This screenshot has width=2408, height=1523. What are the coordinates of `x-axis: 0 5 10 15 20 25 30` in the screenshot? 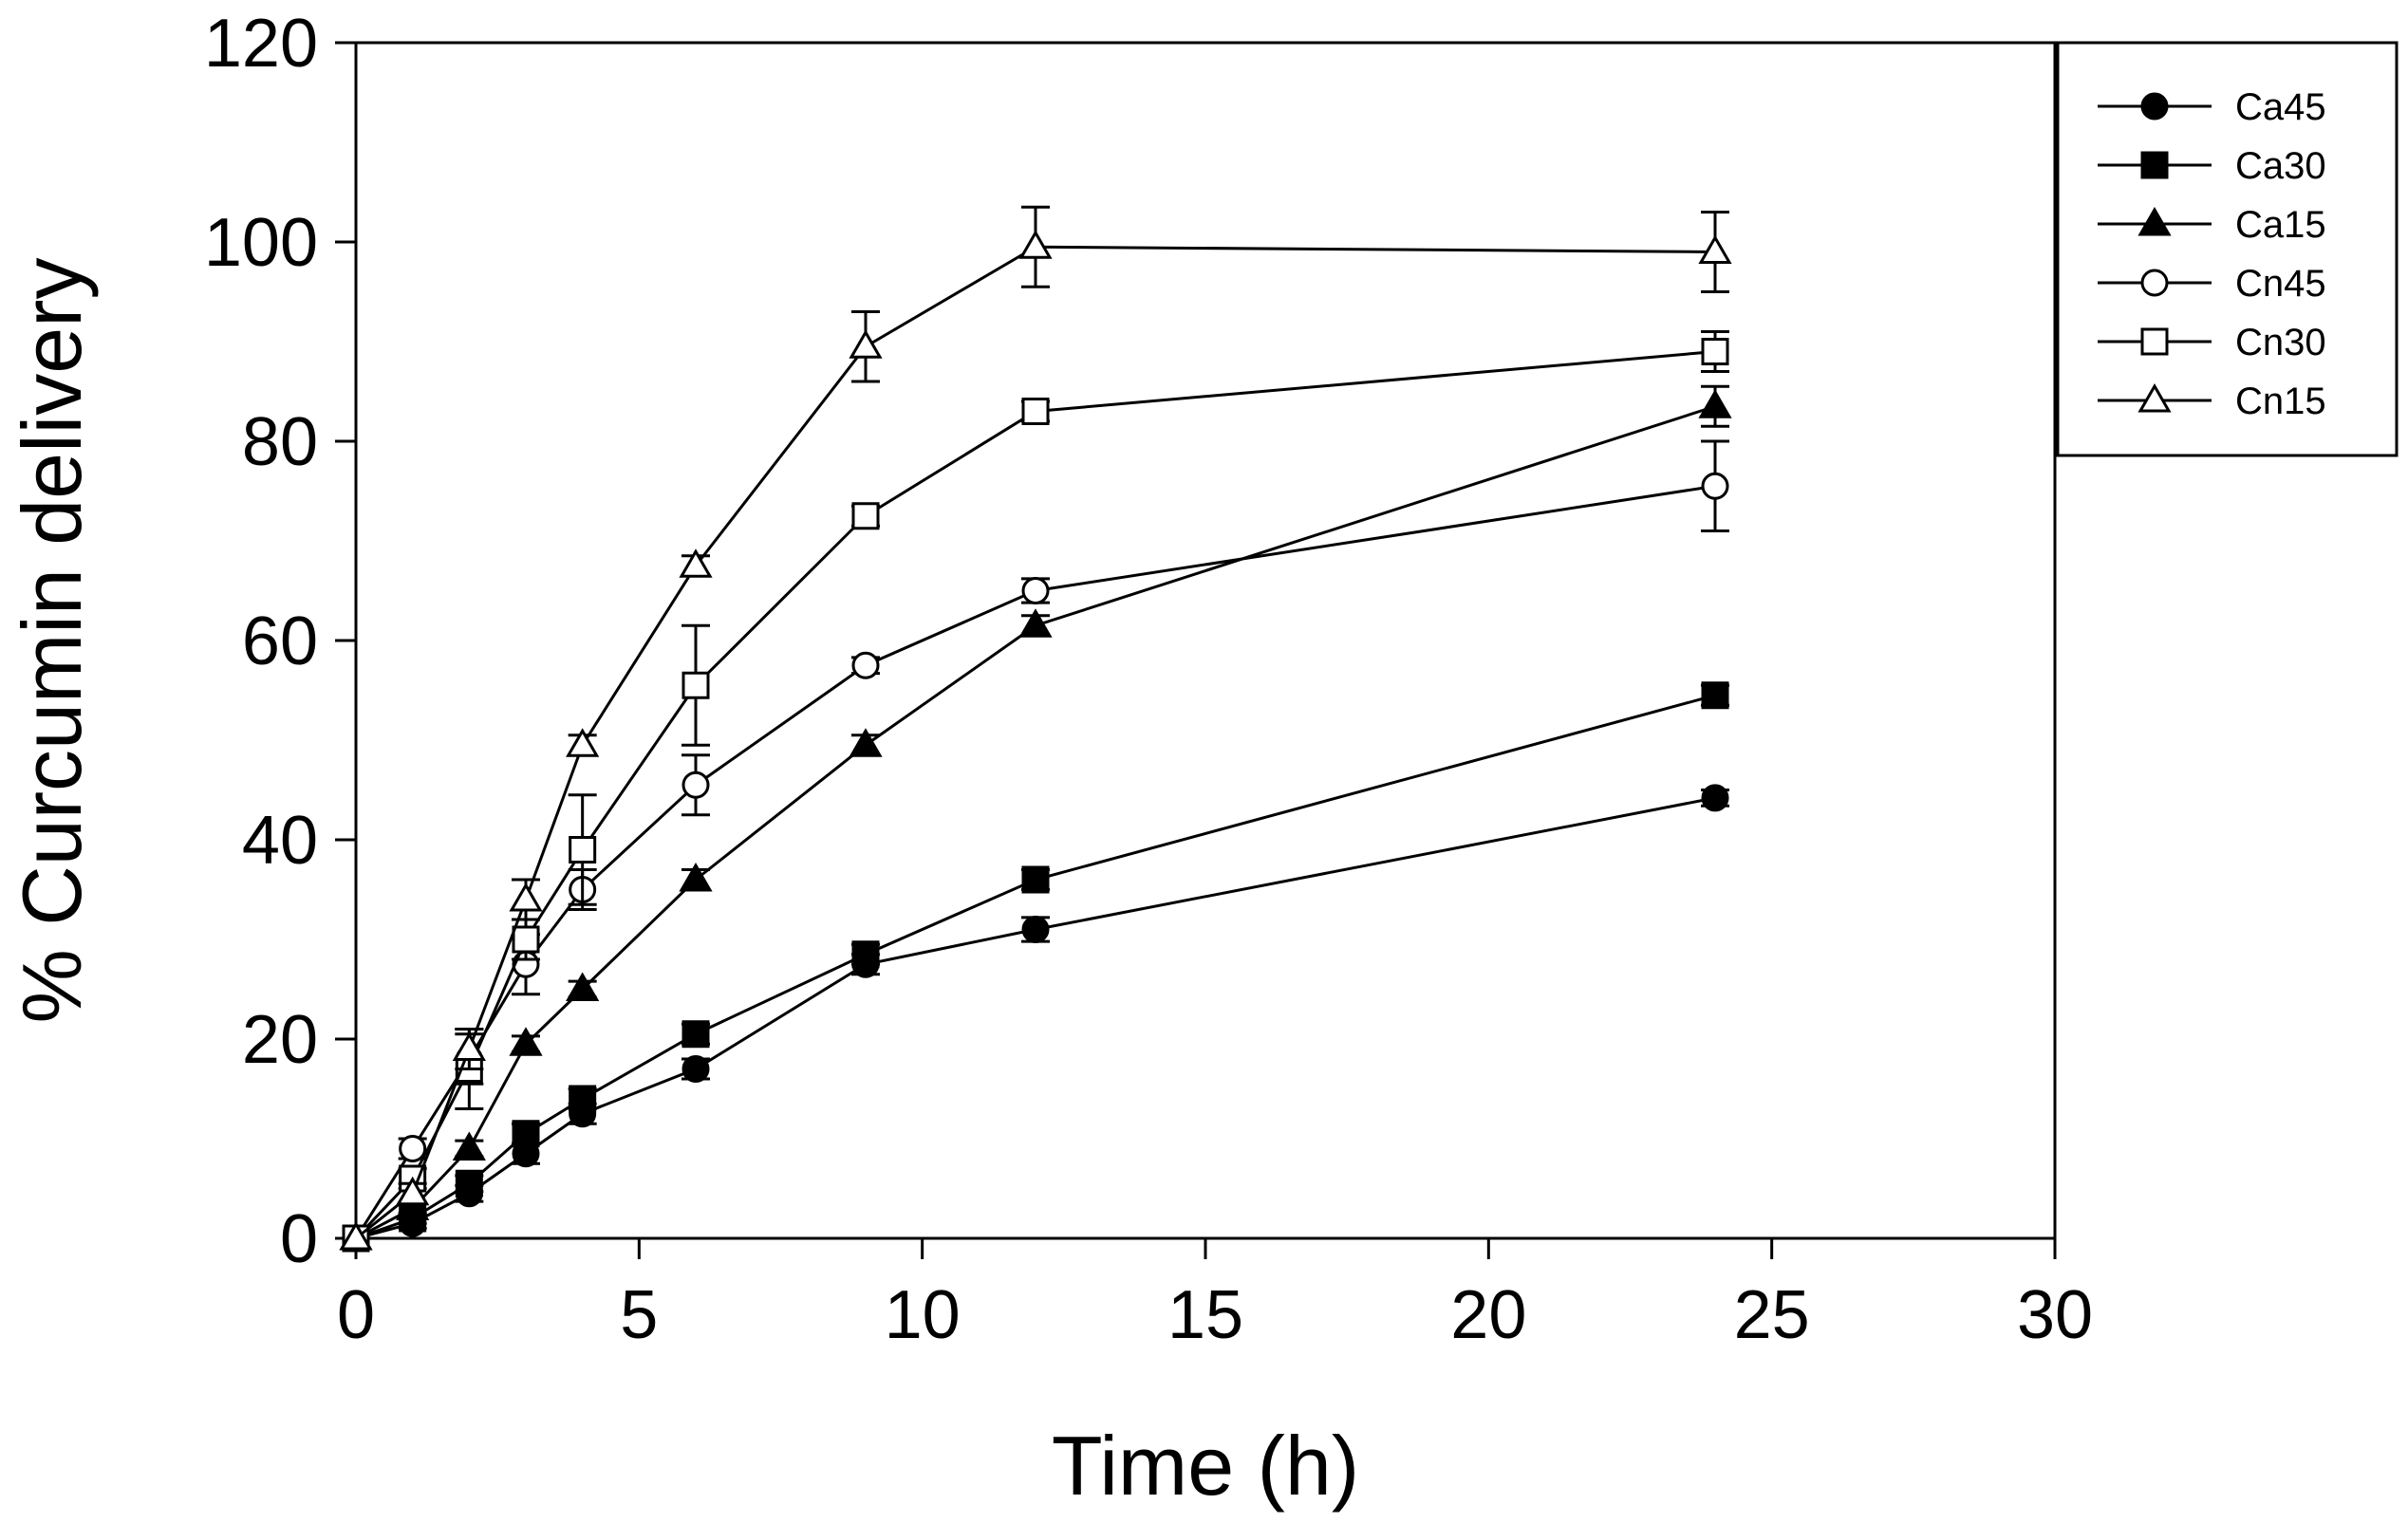 It's located at (1215, 1295).